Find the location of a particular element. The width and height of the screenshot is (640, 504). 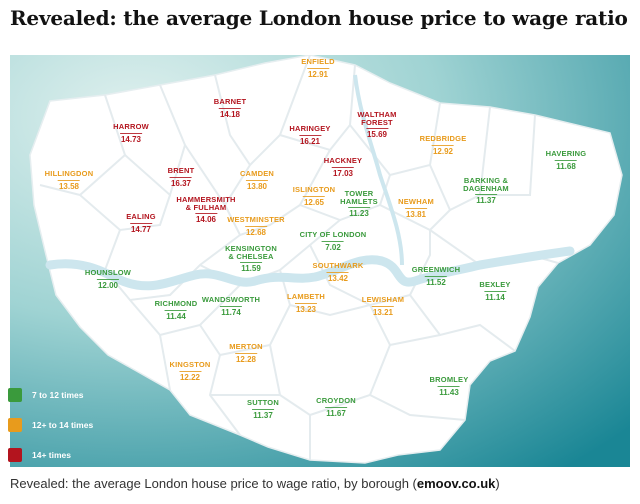

caption-source: emoov.co.uk is located at coordinates (456, 483).